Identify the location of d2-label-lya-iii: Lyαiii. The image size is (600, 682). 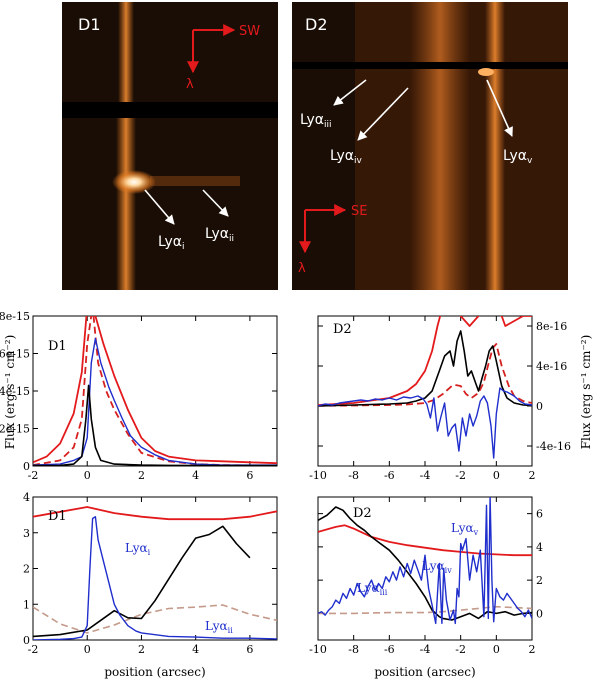
(316, 121).